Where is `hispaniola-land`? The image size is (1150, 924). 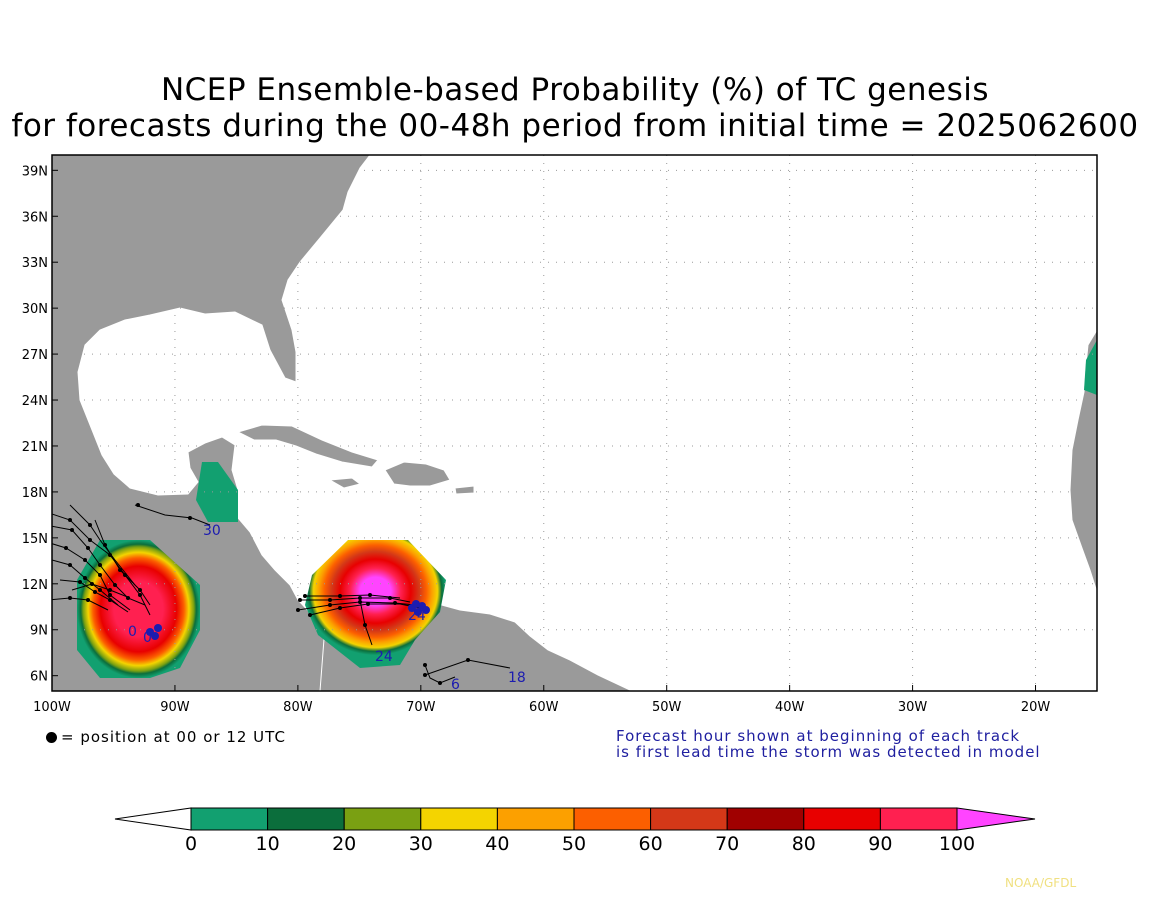
hispaniola-land is located at coordinates (417, 474).